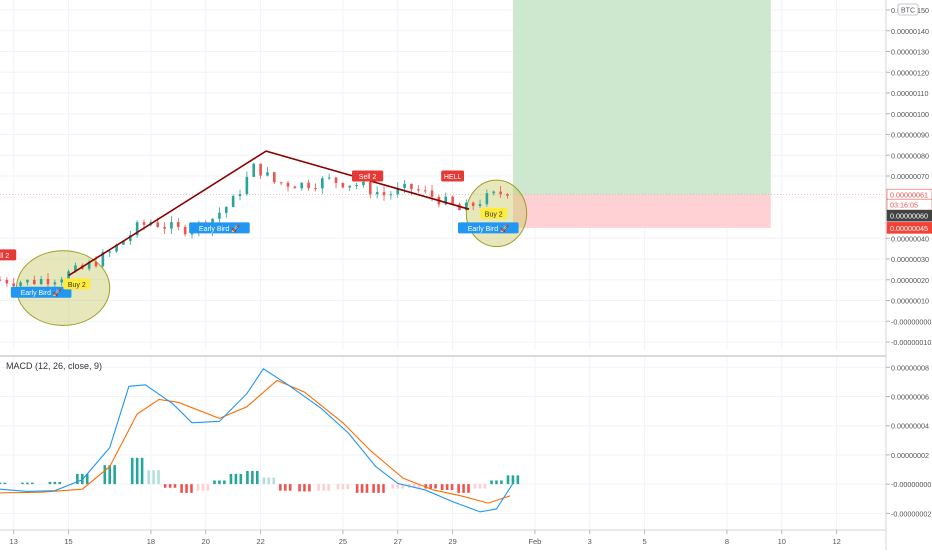 The width and height of the screenshot is (932, 555). I want to click on price-tick-label: 0.00000110, so click(909, 93).